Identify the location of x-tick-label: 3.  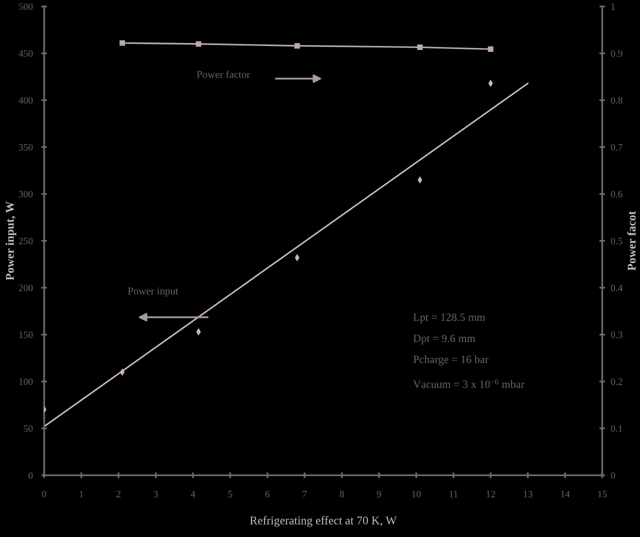
(156, 494).